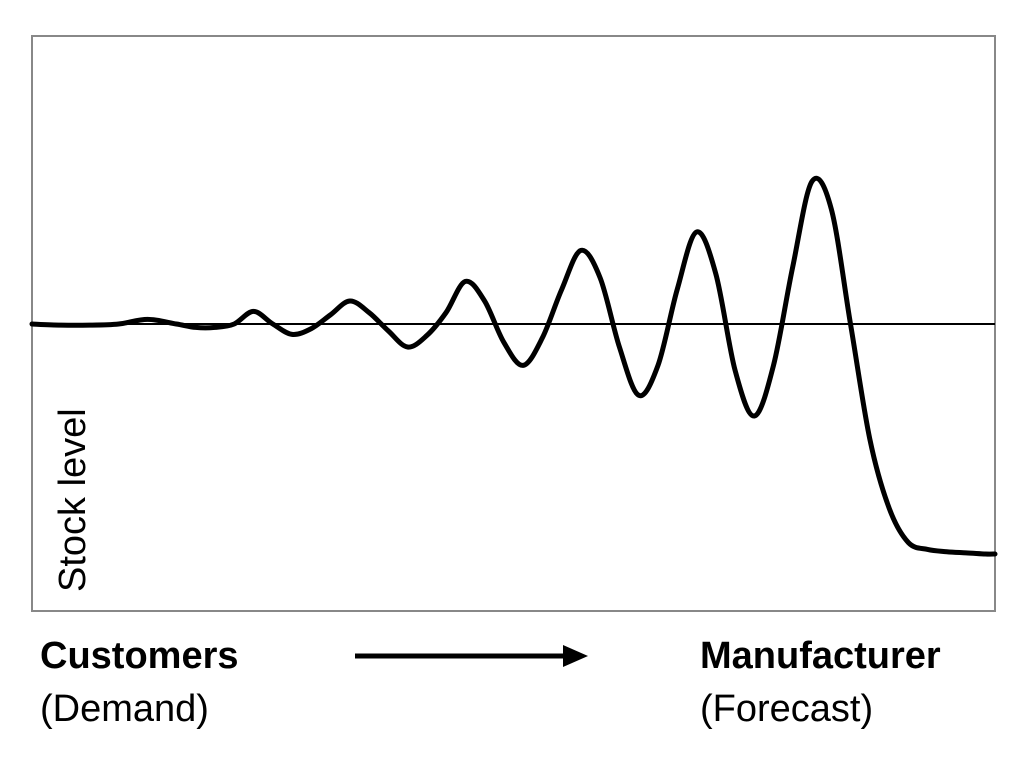 This screenshot has width=1025, height=768. Describe the element at coordinates (787, 709) in the screenshot. I see `forecast-label: (Forecast)` at that location.